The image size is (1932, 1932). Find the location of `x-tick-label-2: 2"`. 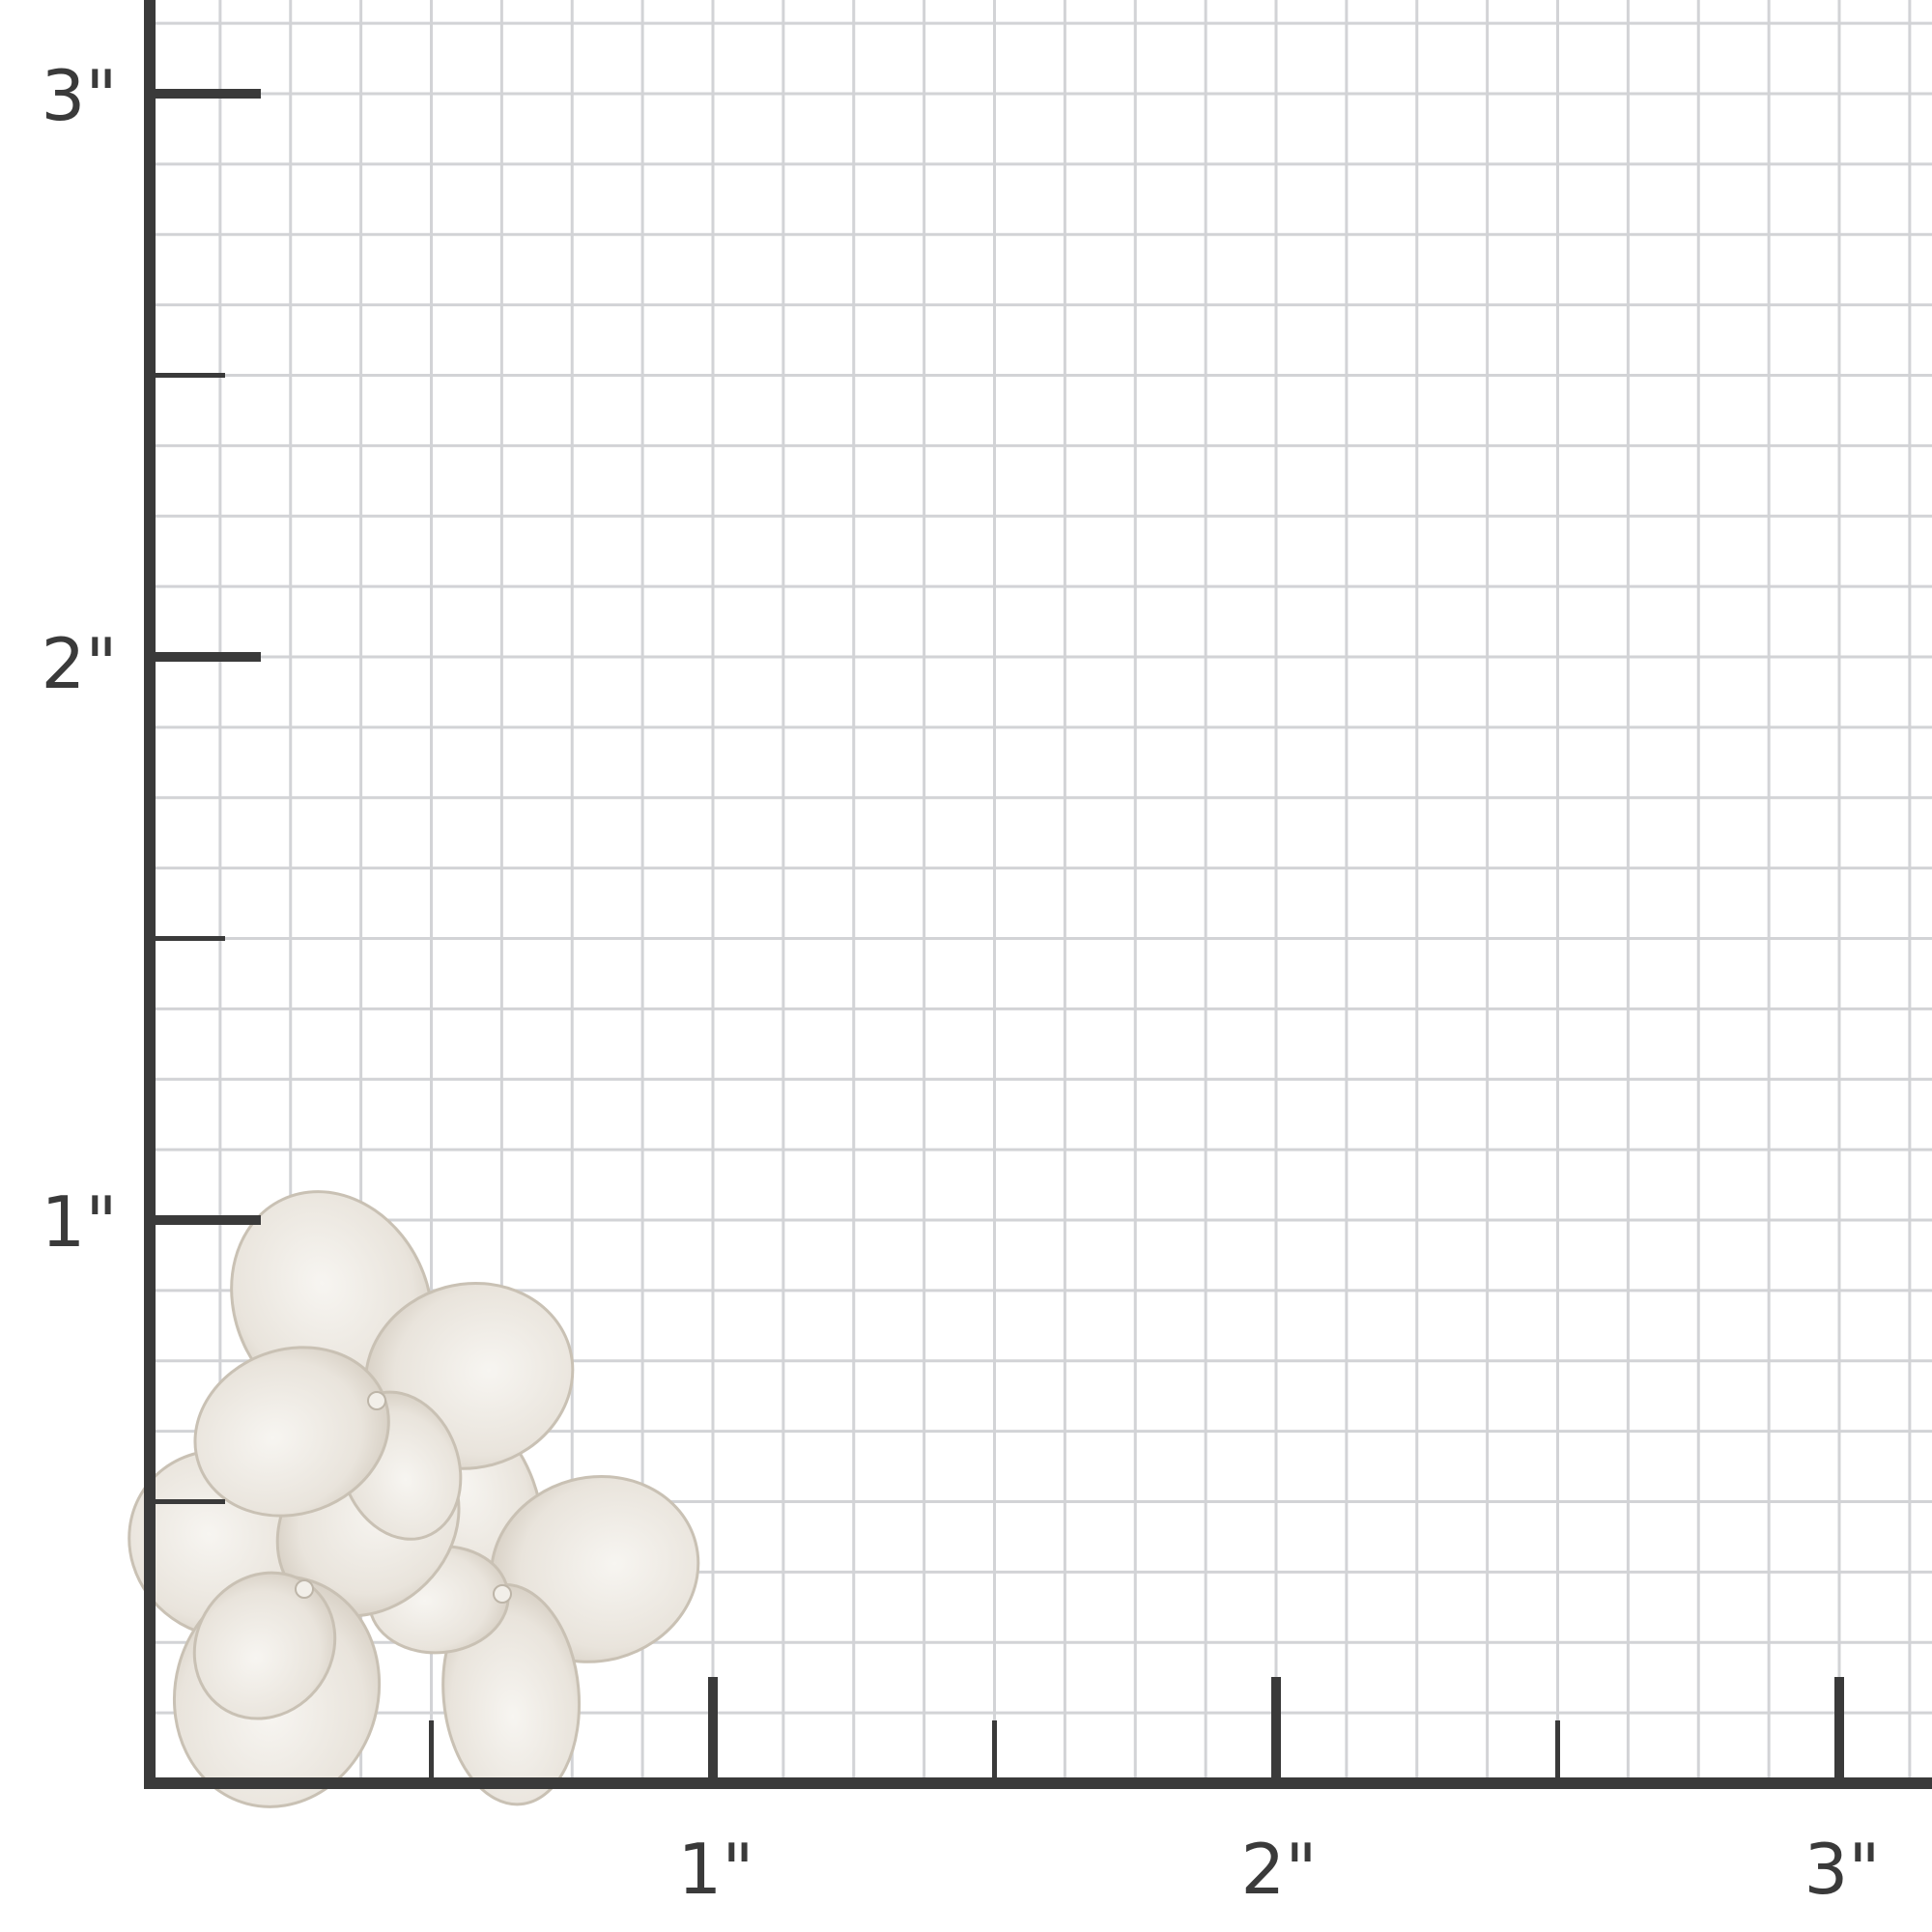

x-tick-label-2: 2" is located at coordinates (1279, 1869).